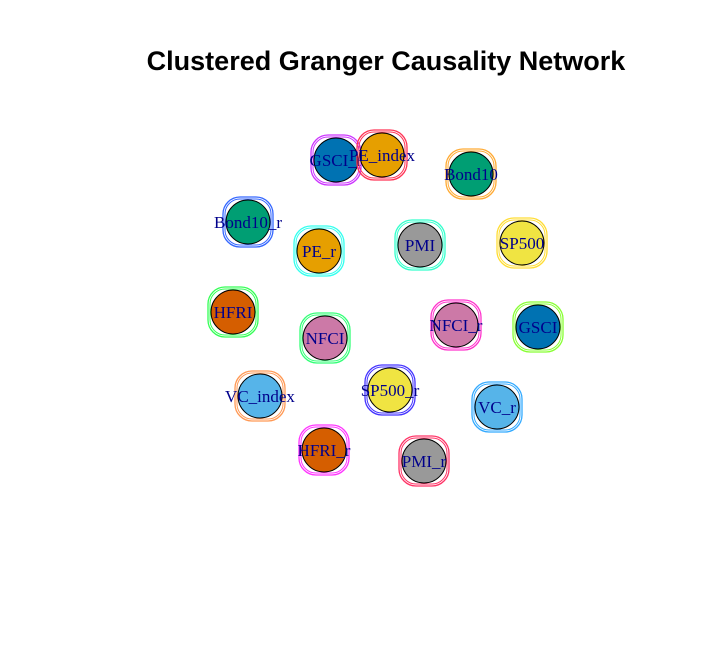  I want to click on node-label: SP500_r, so click(390, 390).